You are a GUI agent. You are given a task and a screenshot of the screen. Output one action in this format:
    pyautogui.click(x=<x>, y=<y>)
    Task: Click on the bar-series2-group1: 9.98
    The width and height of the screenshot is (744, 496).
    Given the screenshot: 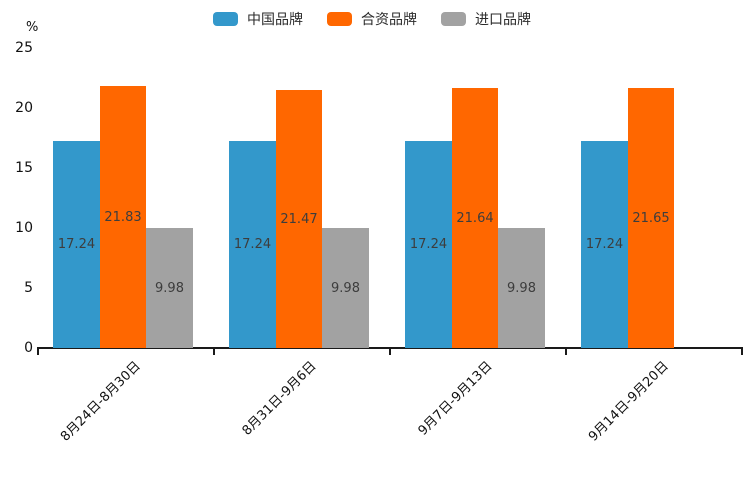 What is the action you would take?
    pyautogui.click(x=345, y=288)
    